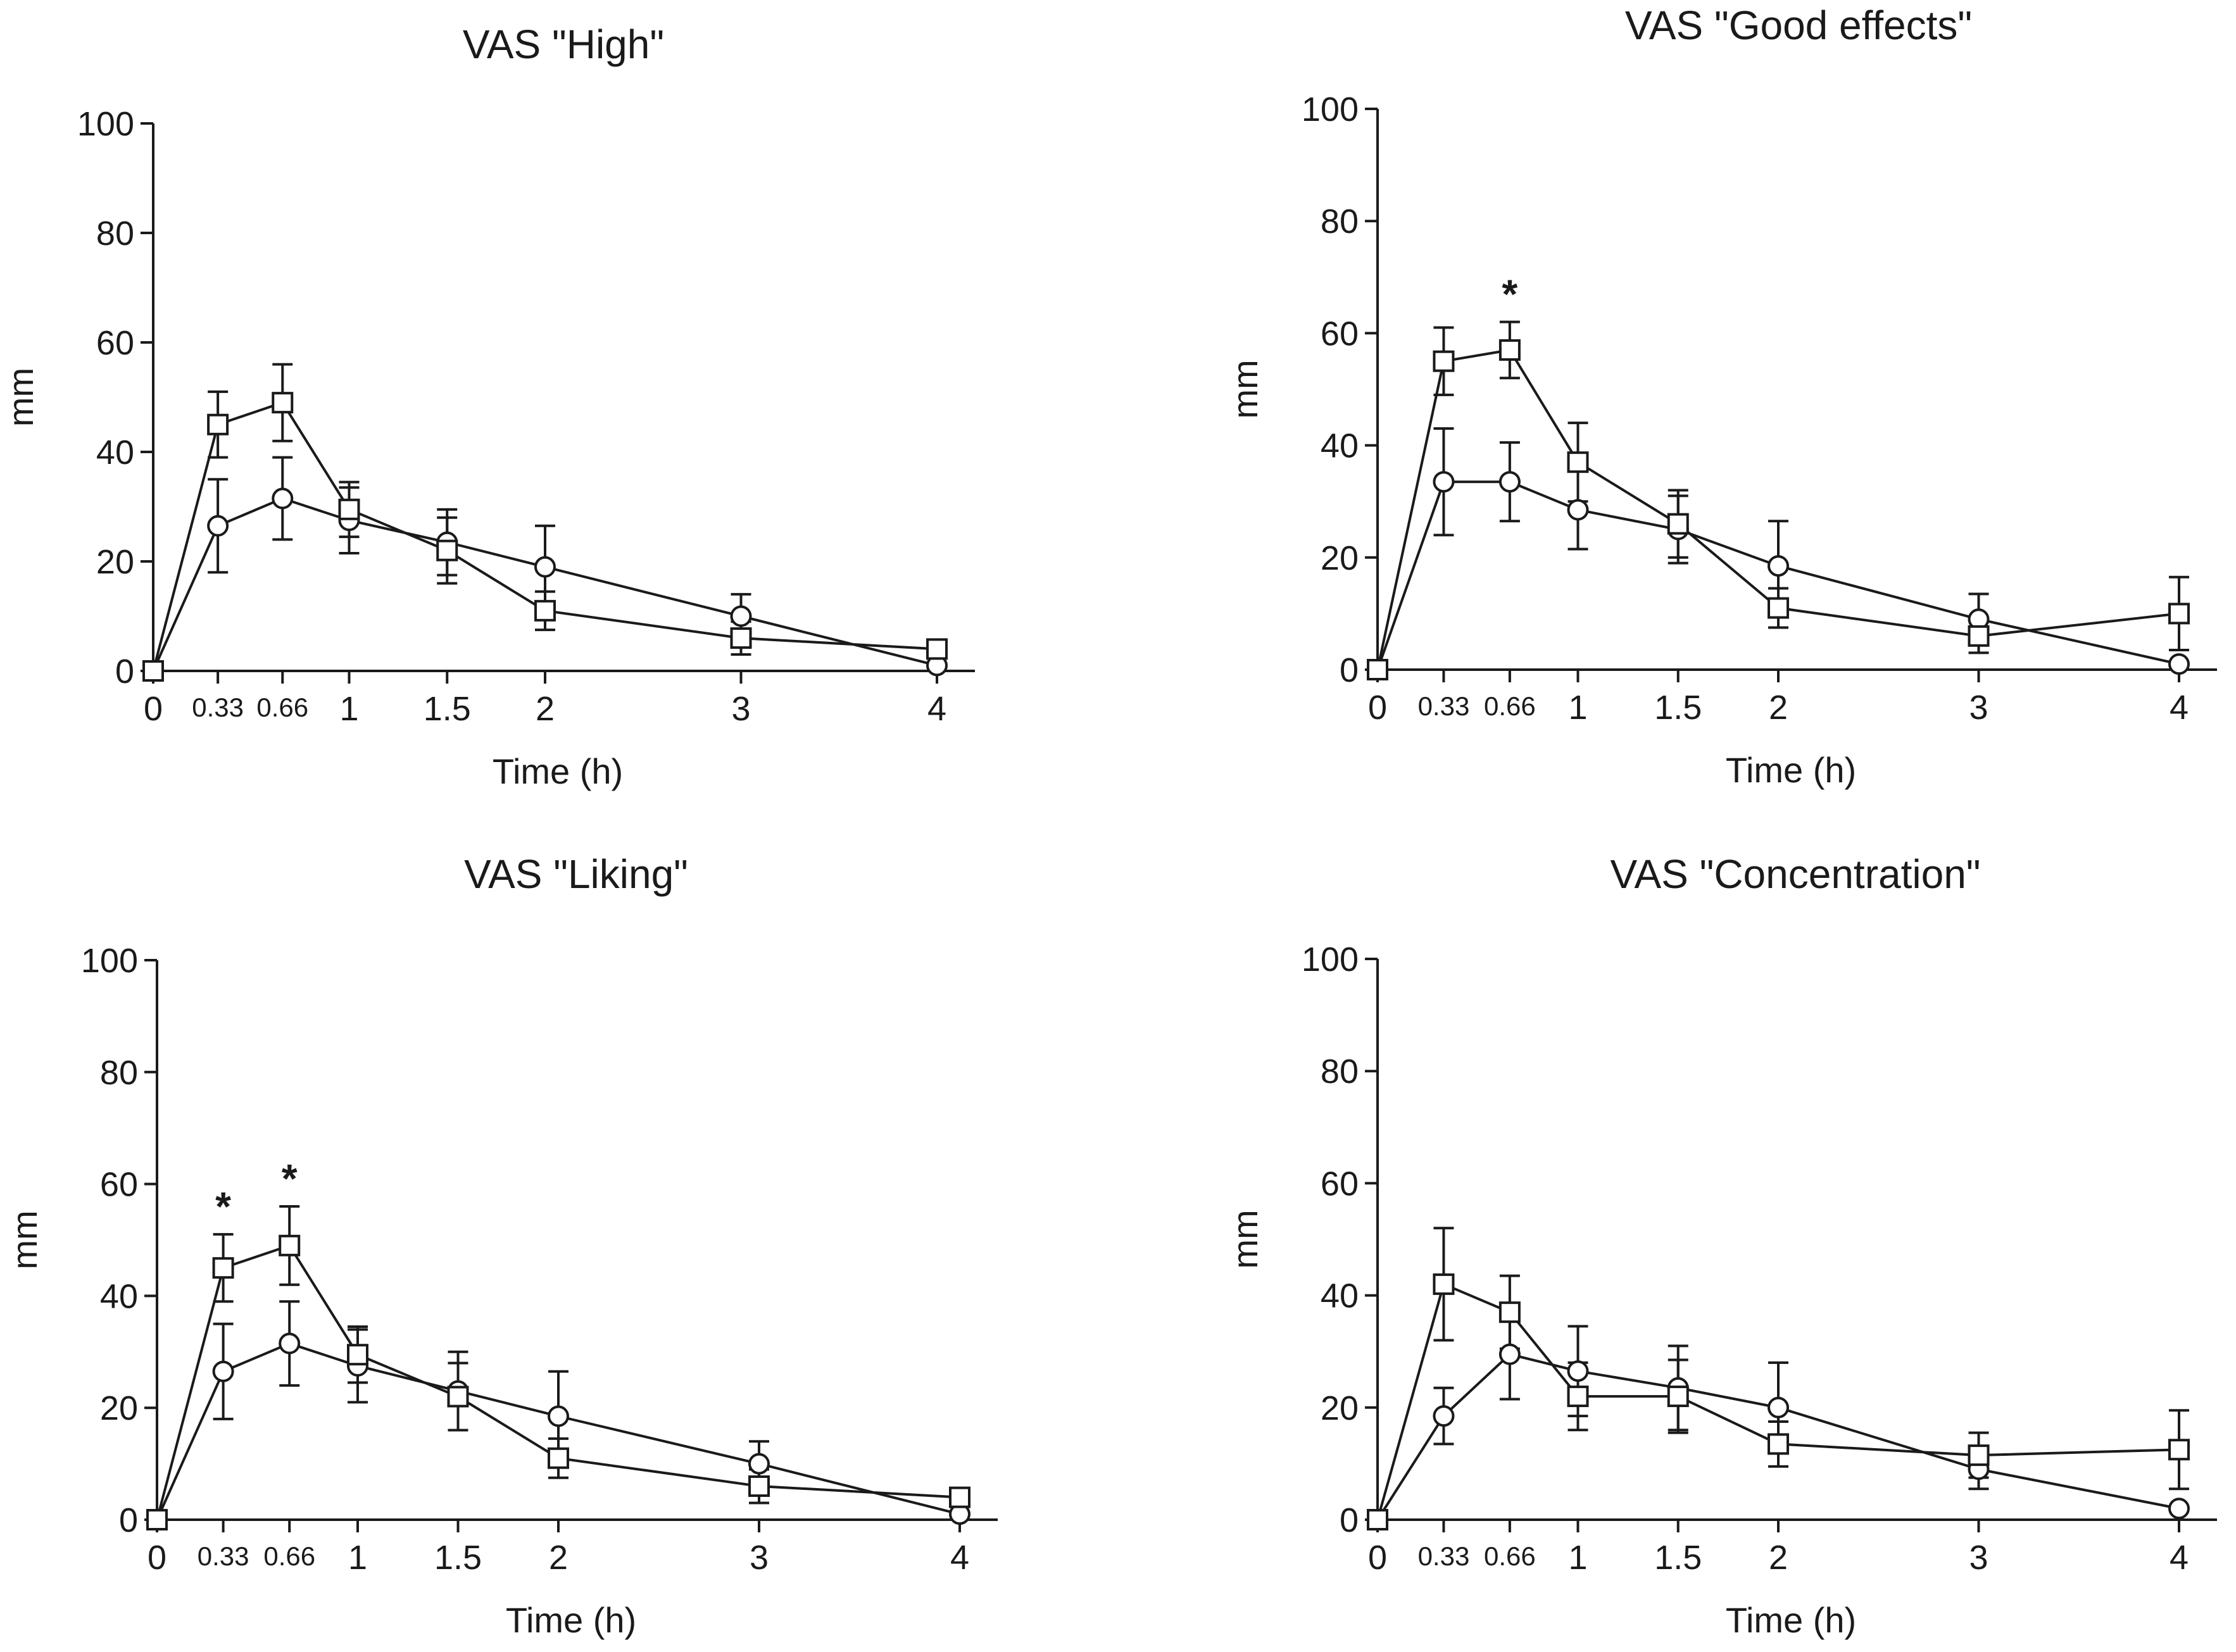 The image size is (2236, 1652). Describe the element at coordinates (576, 874) in the screenshot. I see `chart-title: VAS "Liking"` at that location.